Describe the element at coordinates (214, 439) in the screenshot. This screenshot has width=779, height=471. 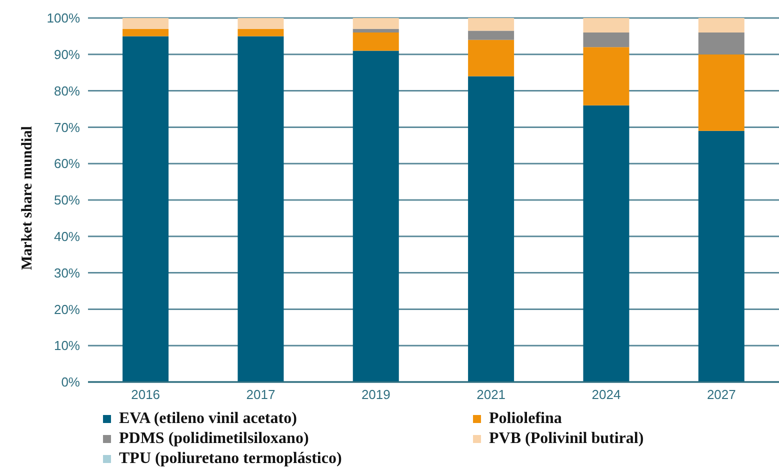
I see `legend-label: PDMS (polidimetilsiloxano)` at that location.